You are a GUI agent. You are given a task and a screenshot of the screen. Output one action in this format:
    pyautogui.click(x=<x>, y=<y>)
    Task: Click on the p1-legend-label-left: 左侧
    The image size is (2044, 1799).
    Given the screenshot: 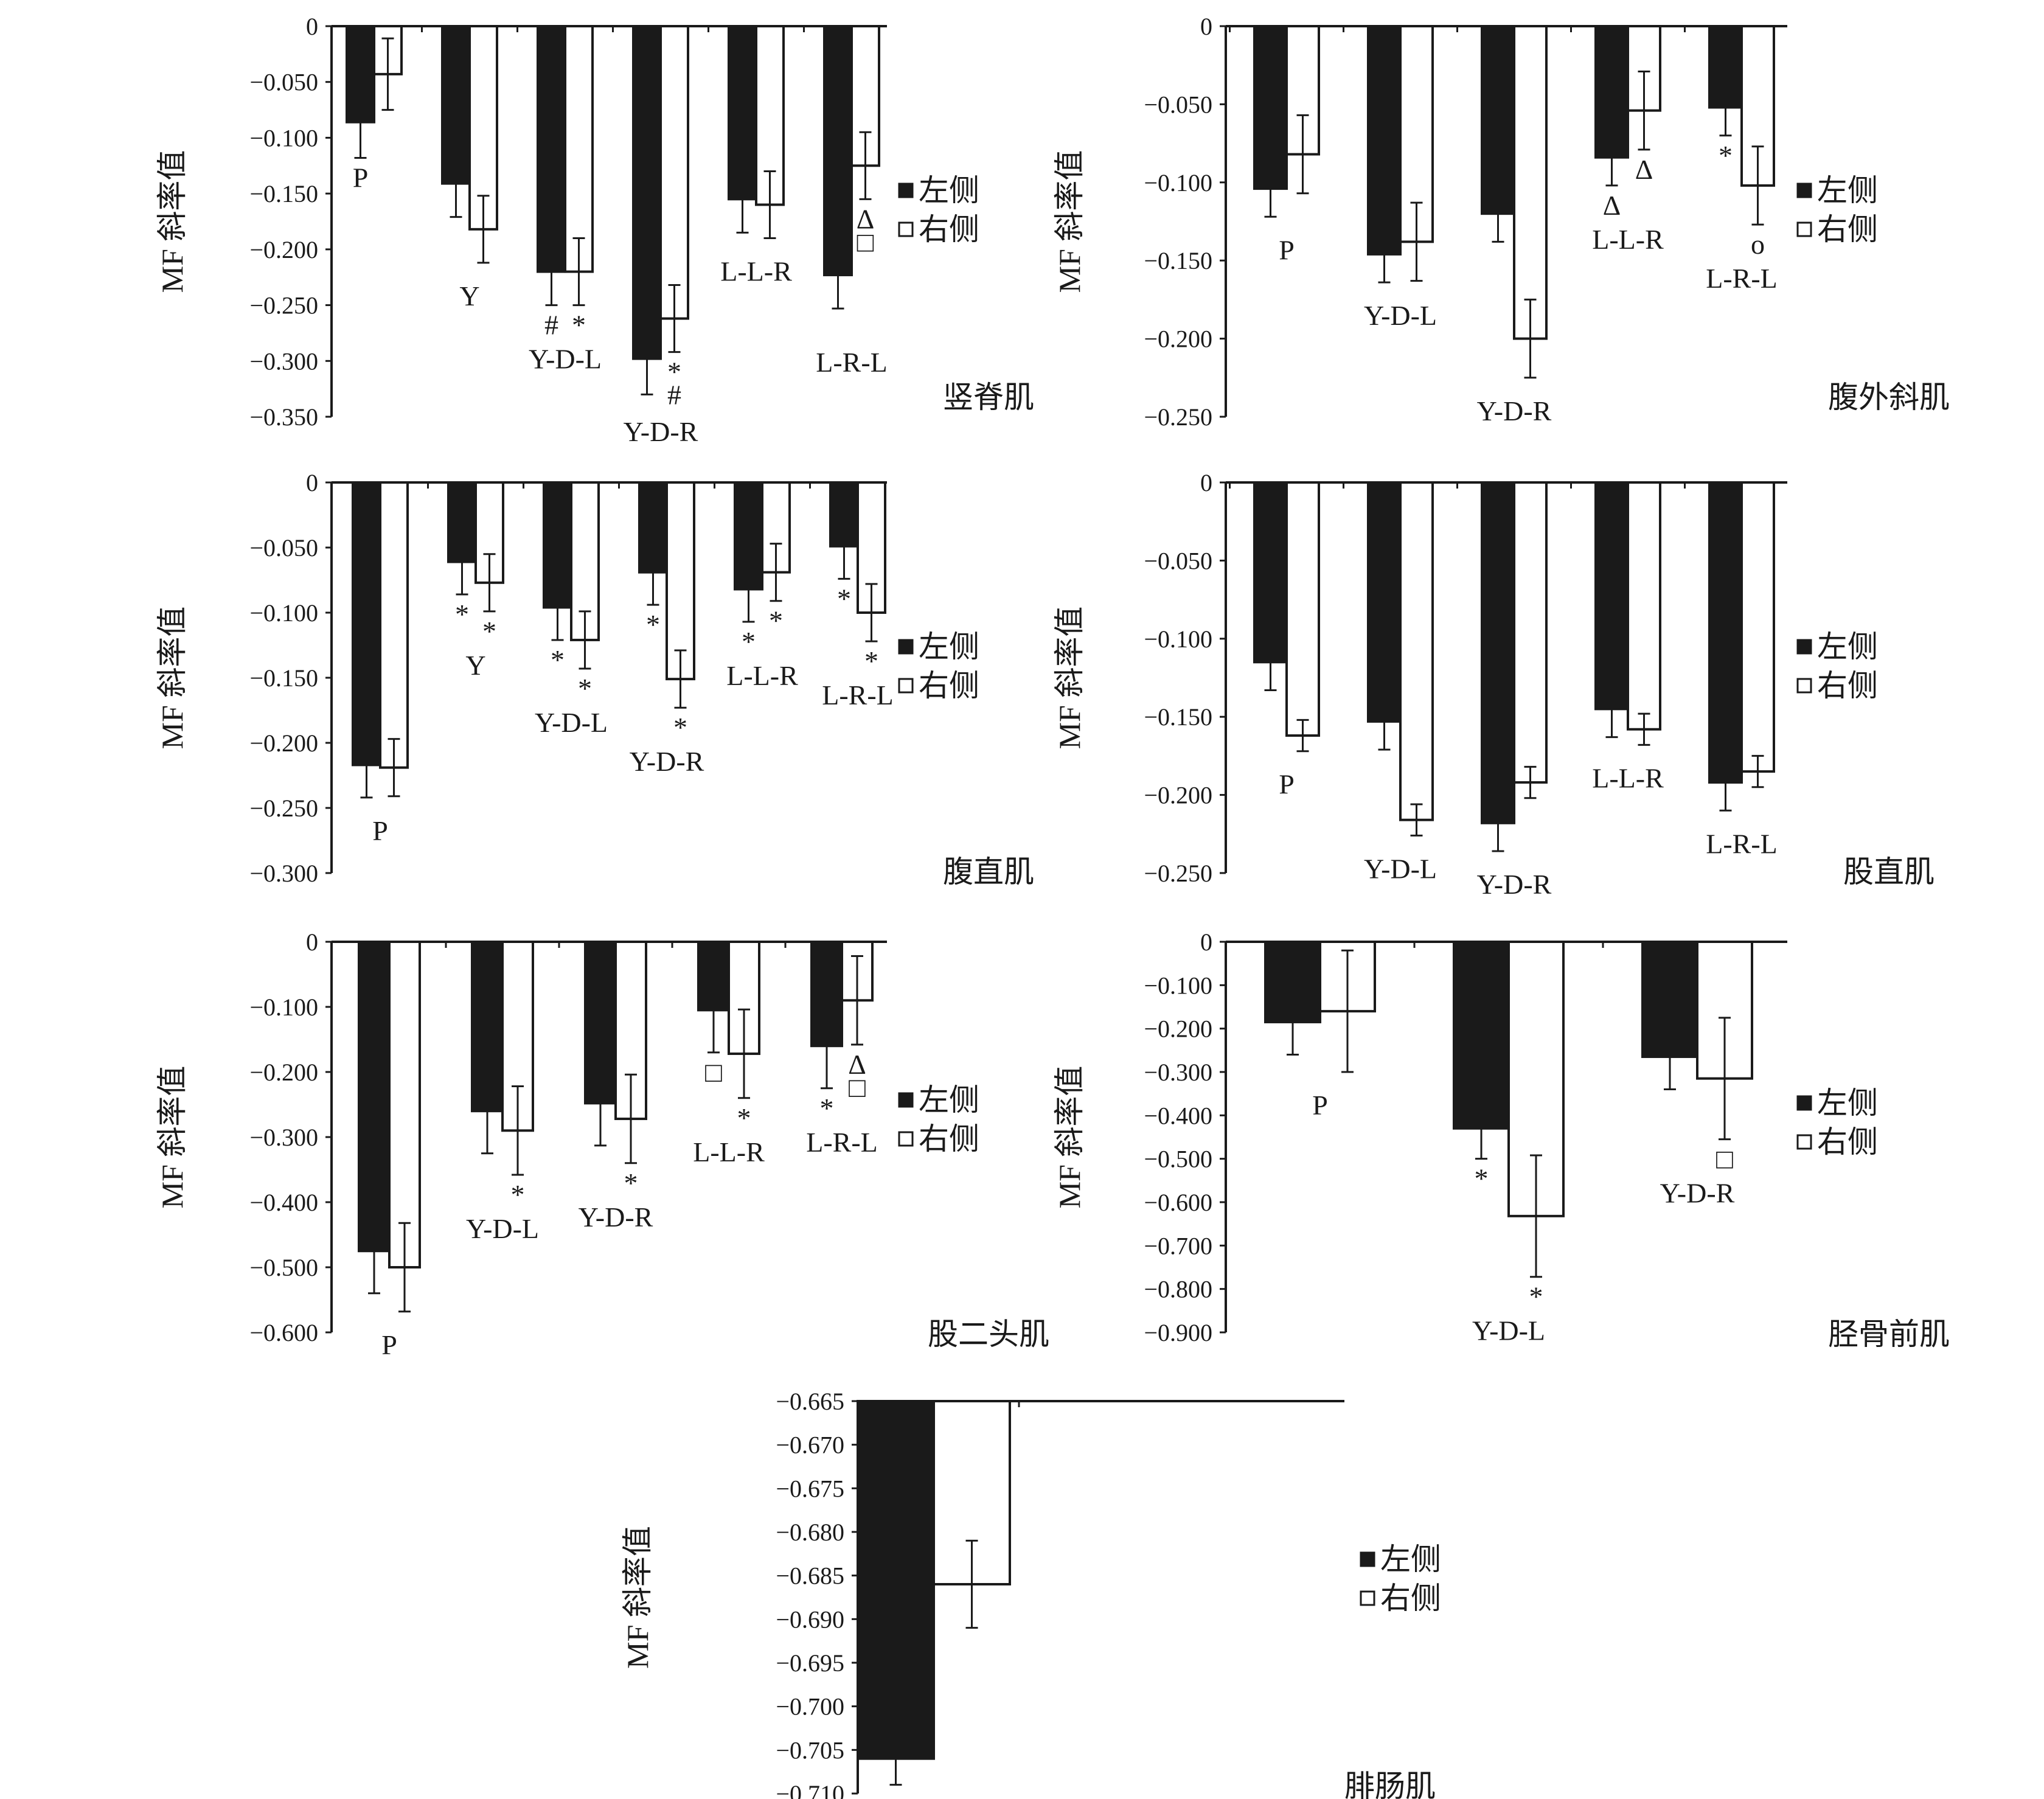 What is the action you would take?
    pyautogui.click(x=949, y=190)
    